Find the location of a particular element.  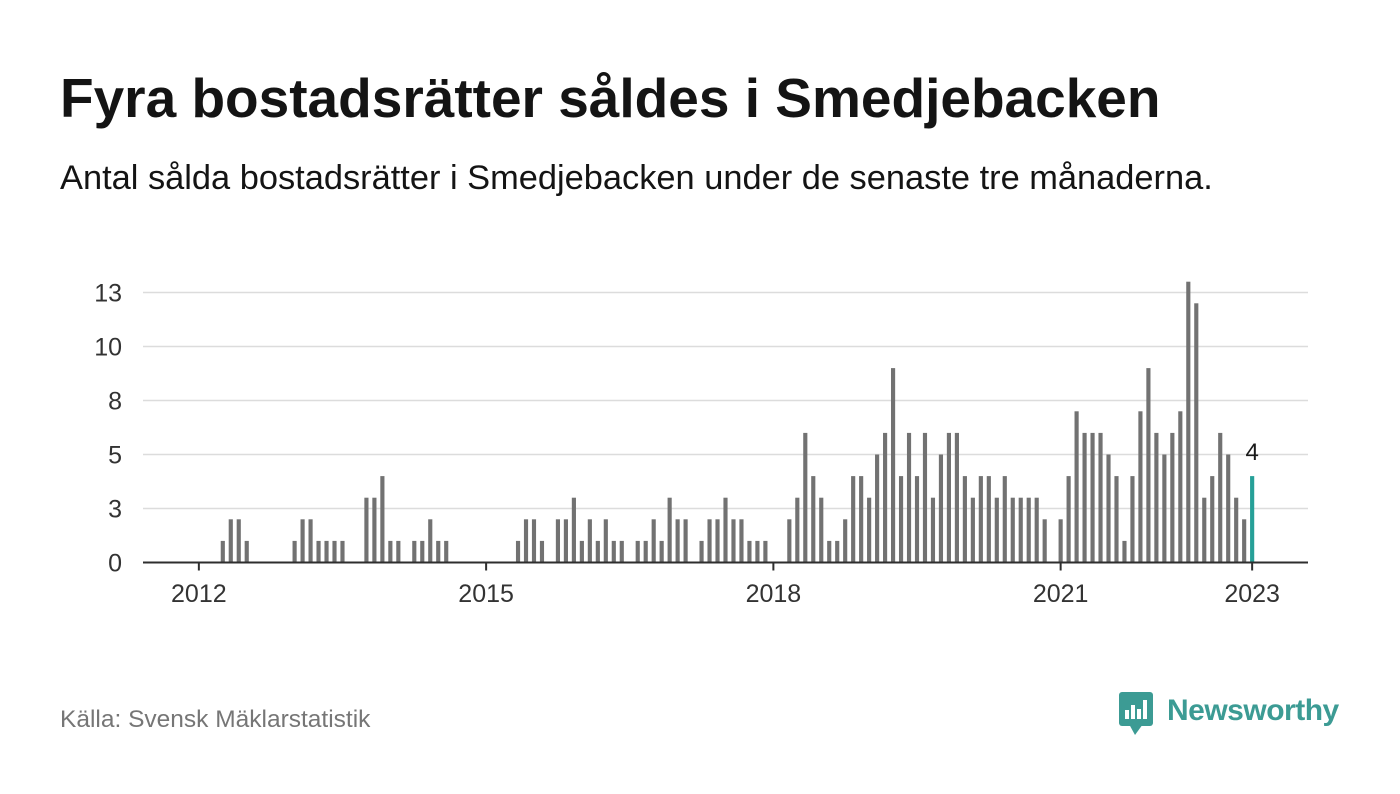

brand-logo: Newsworthy is located at coordinates (1229, 713).